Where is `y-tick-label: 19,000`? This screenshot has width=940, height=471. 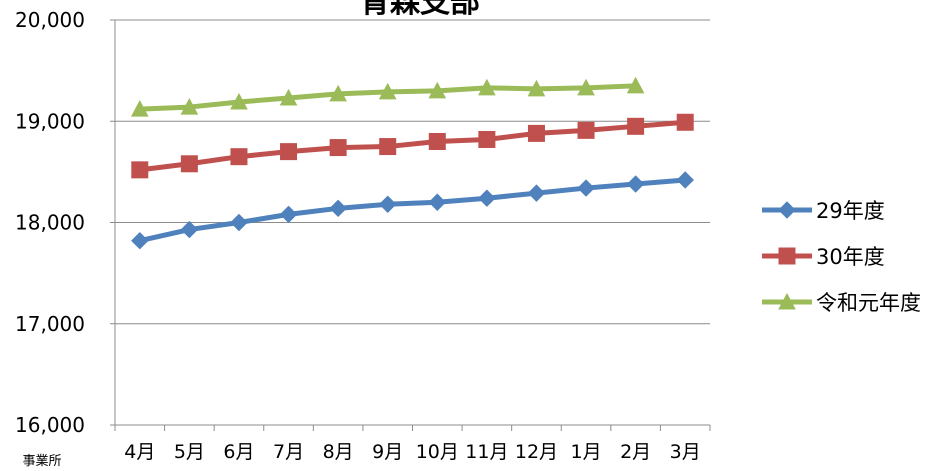 y-tick-label: 19,000 is located at coordinates (50, 121).